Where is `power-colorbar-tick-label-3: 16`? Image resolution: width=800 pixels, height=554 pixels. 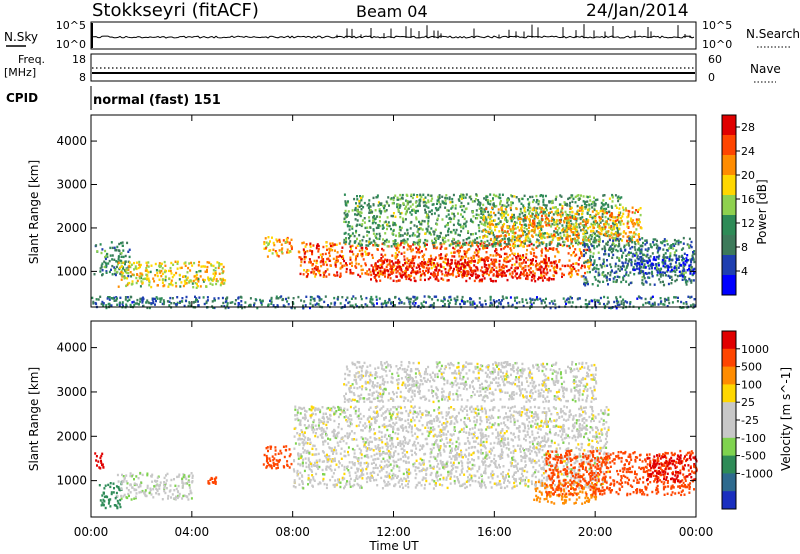
power-colorbar-tick-label-3: 16 is located at coordinates (748, 199).